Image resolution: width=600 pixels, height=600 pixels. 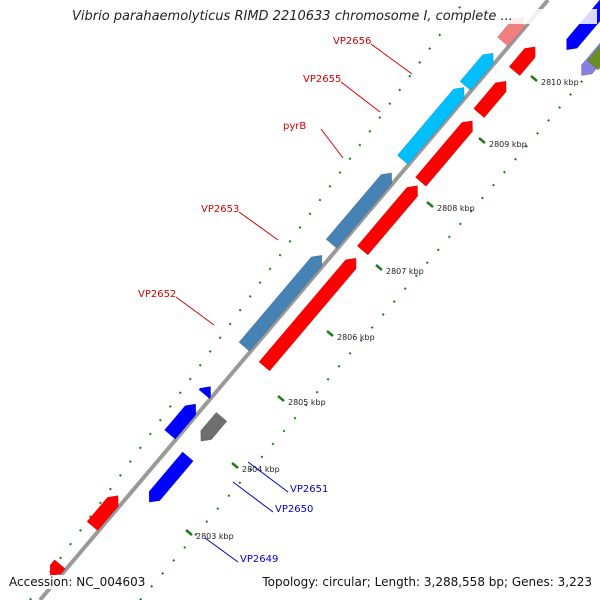 What do you see at coordinates (215, 536) in the screenshot?
I see `kbp-label: 2803 kbp` at bounding box center [215, 536].